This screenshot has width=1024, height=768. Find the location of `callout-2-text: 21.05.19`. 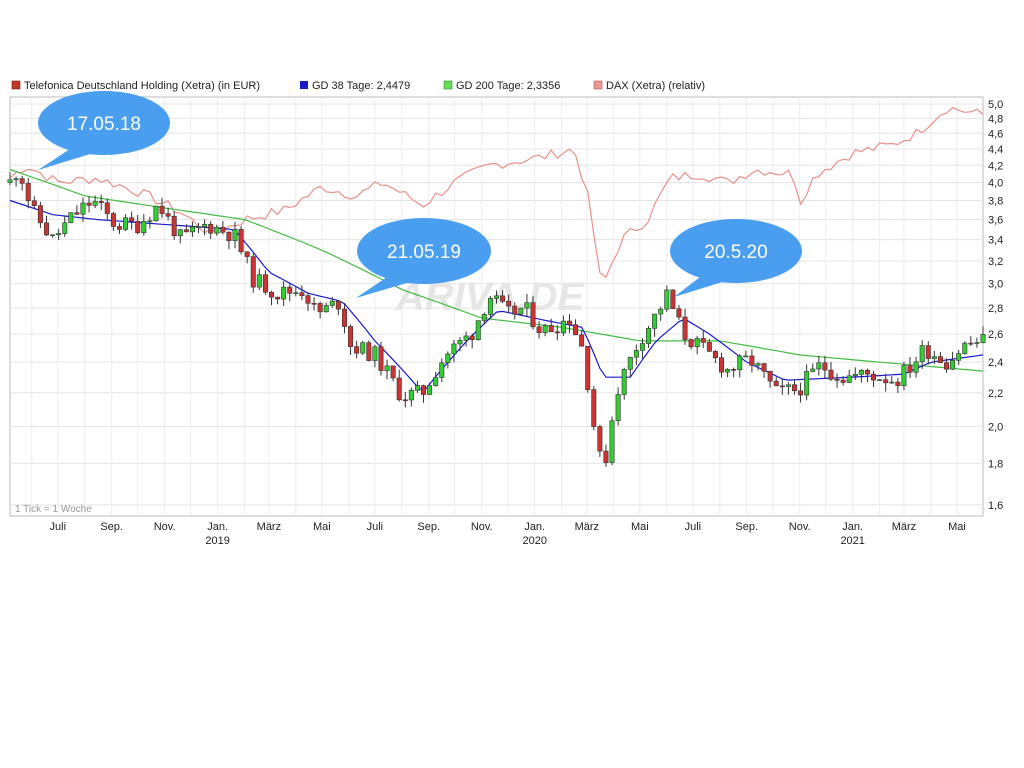

callout-2-text: 21.05.19 is located at coordinates (424, 252).